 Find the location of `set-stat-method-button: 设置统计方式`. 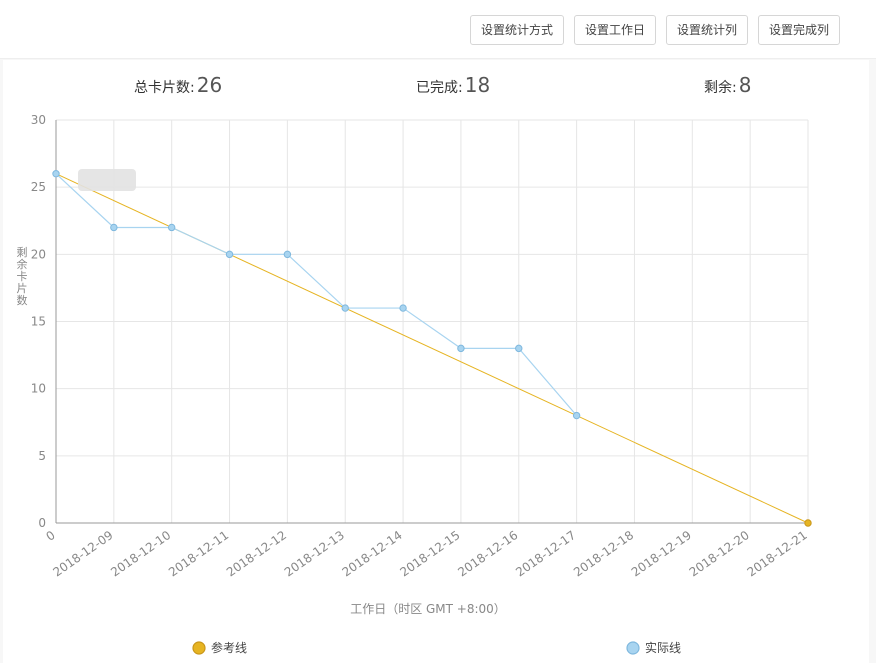

set-stat-method-button: 设置统计方式 is located at coordinates (517, 30).